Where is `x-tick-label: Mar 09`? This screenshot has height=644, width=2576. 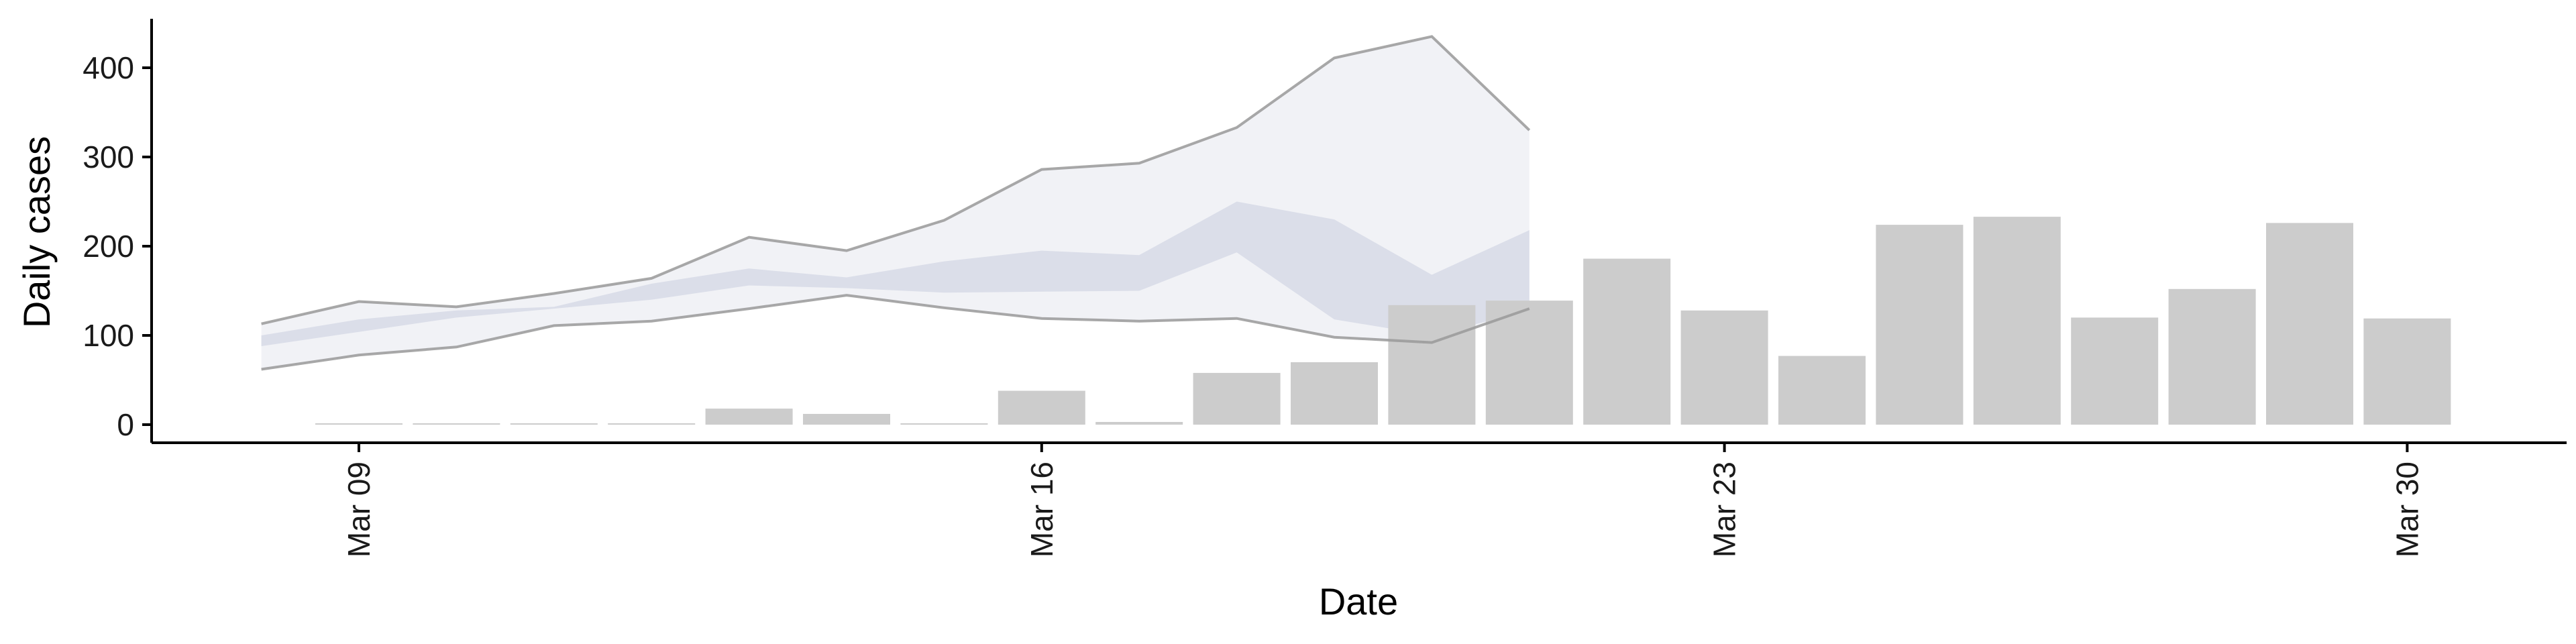 x-tick-label: Mar 09 is located at coordinates (358, 509).